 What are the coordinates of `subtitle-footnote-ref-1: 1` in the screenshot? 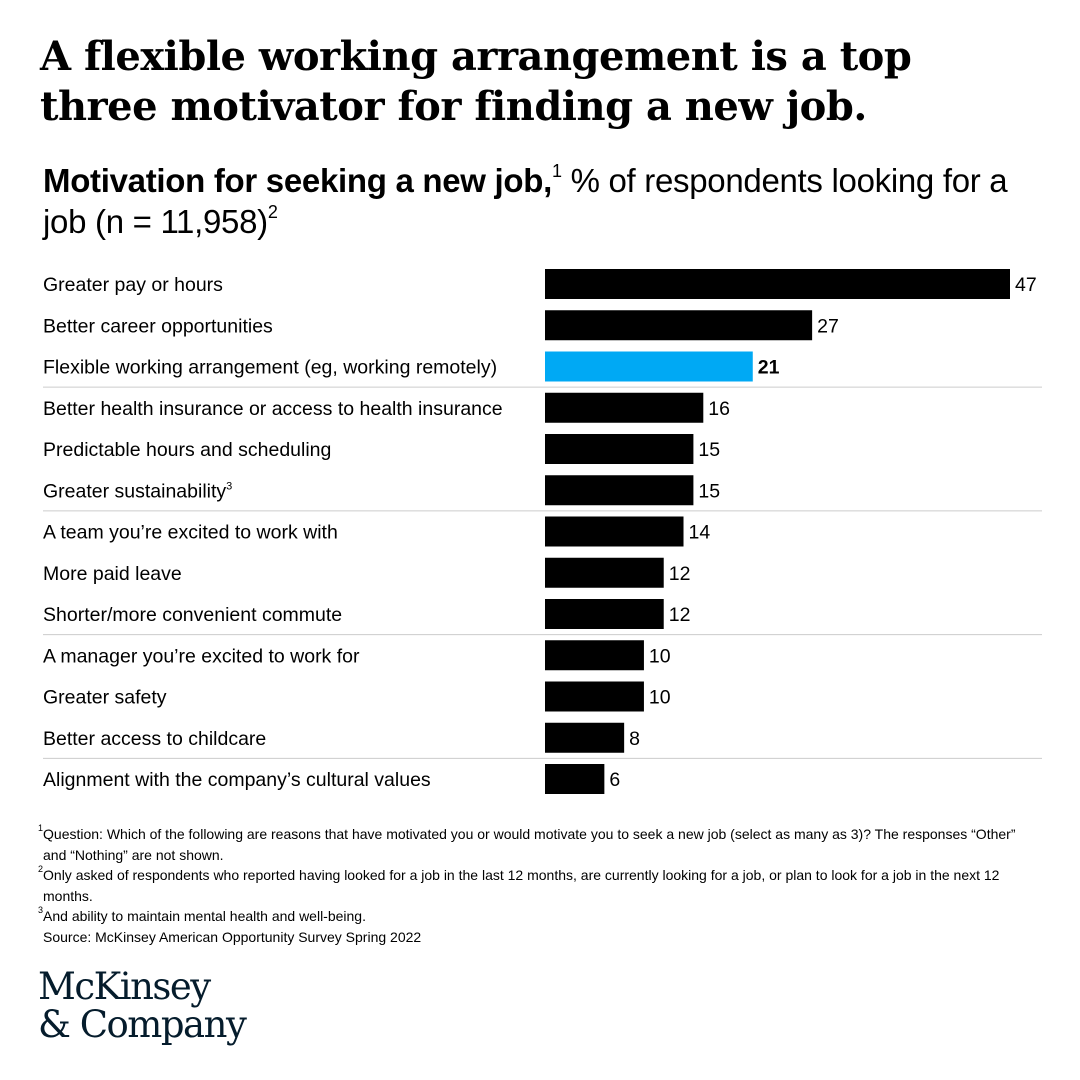 It's located at (557, 171).